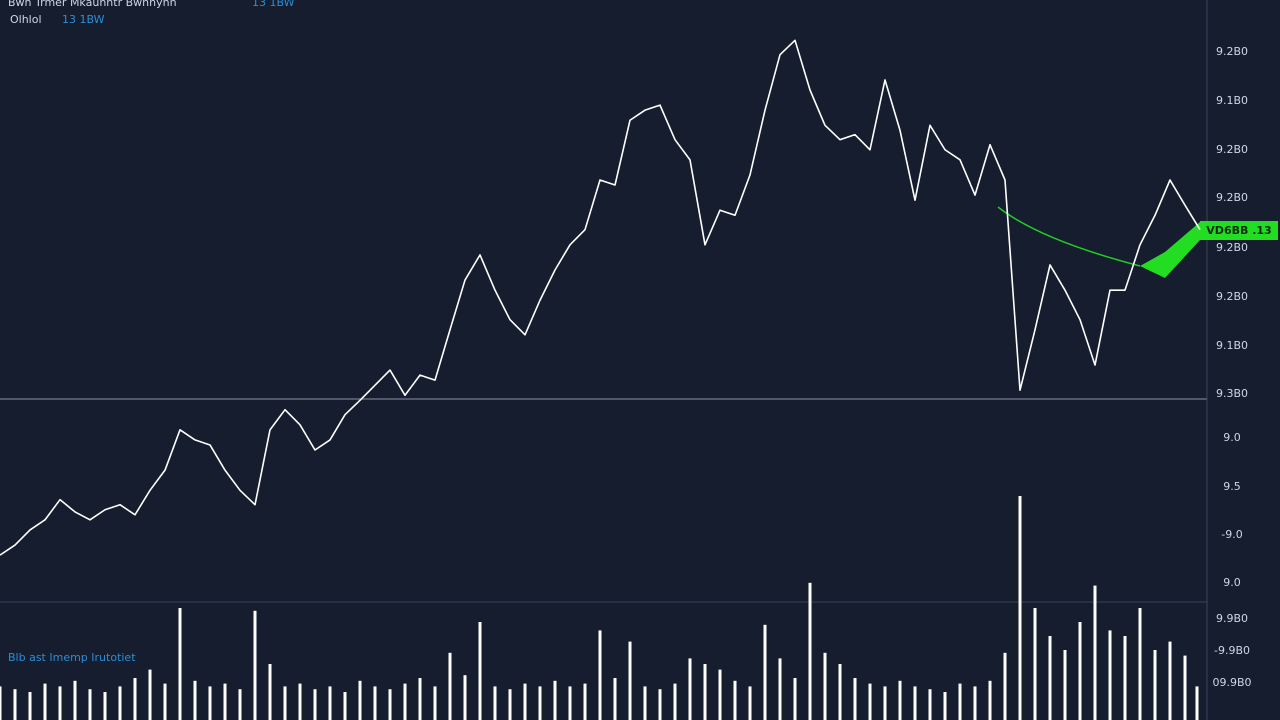  I want to click on interval-change: 13 1BW, so click(83, 19).